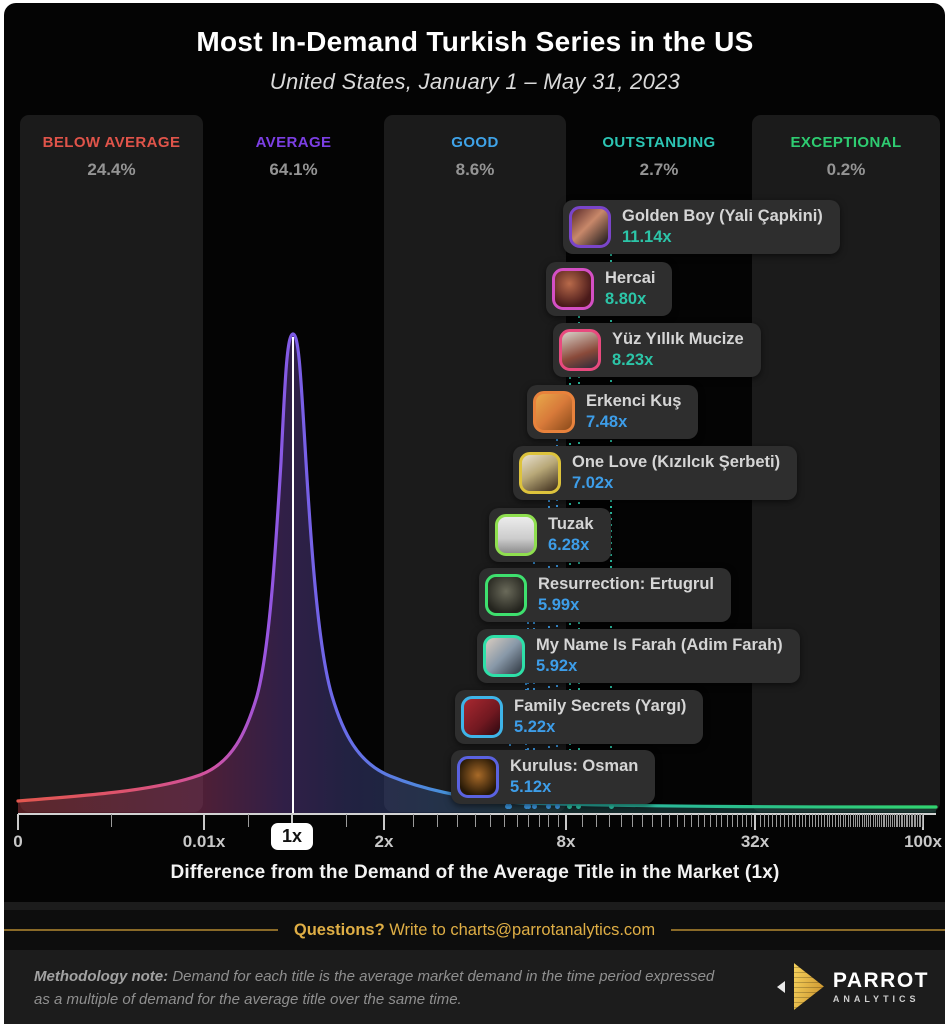  What do you see at coordinates (846, 169) in the screenshot?
I see `band-percentage: 0.2%` at bounding box center [846, 169].